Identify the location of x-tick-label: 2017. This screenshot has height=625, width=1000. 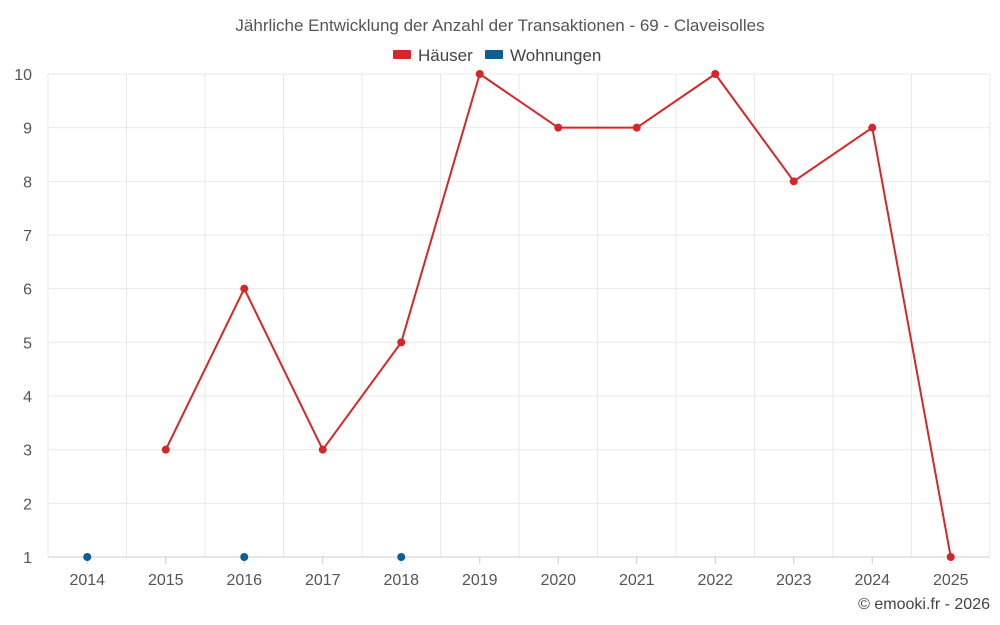
(323, 580).